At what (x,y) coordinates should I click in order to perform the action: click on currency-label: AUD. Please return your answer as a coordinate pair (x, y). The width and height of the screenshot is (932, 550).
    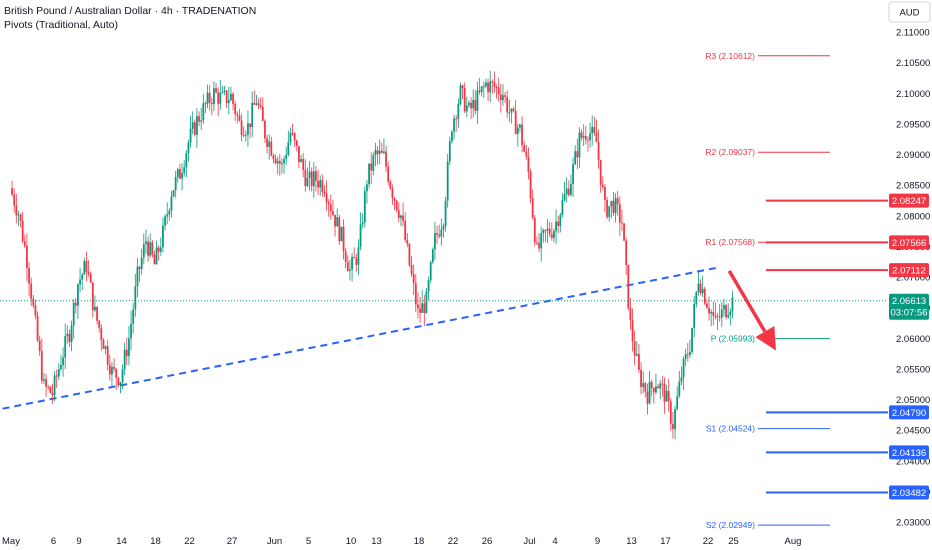
    Looking at the image, I should click on (909, 13).